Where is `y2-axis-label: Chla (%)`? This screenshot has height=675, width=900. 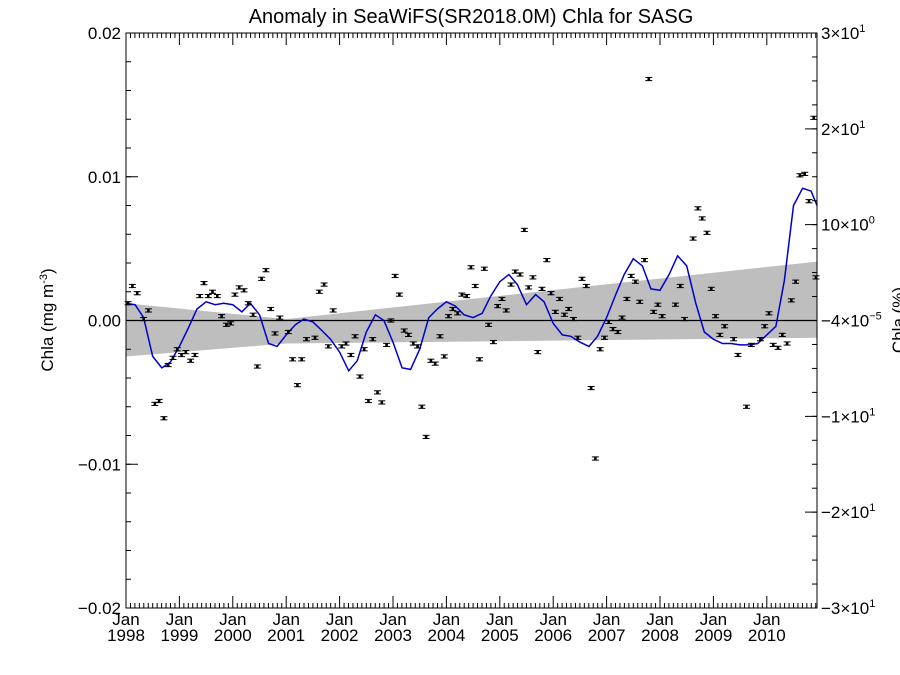 y2-axis-label: Chla (%) is located at coordinates (894, 320).